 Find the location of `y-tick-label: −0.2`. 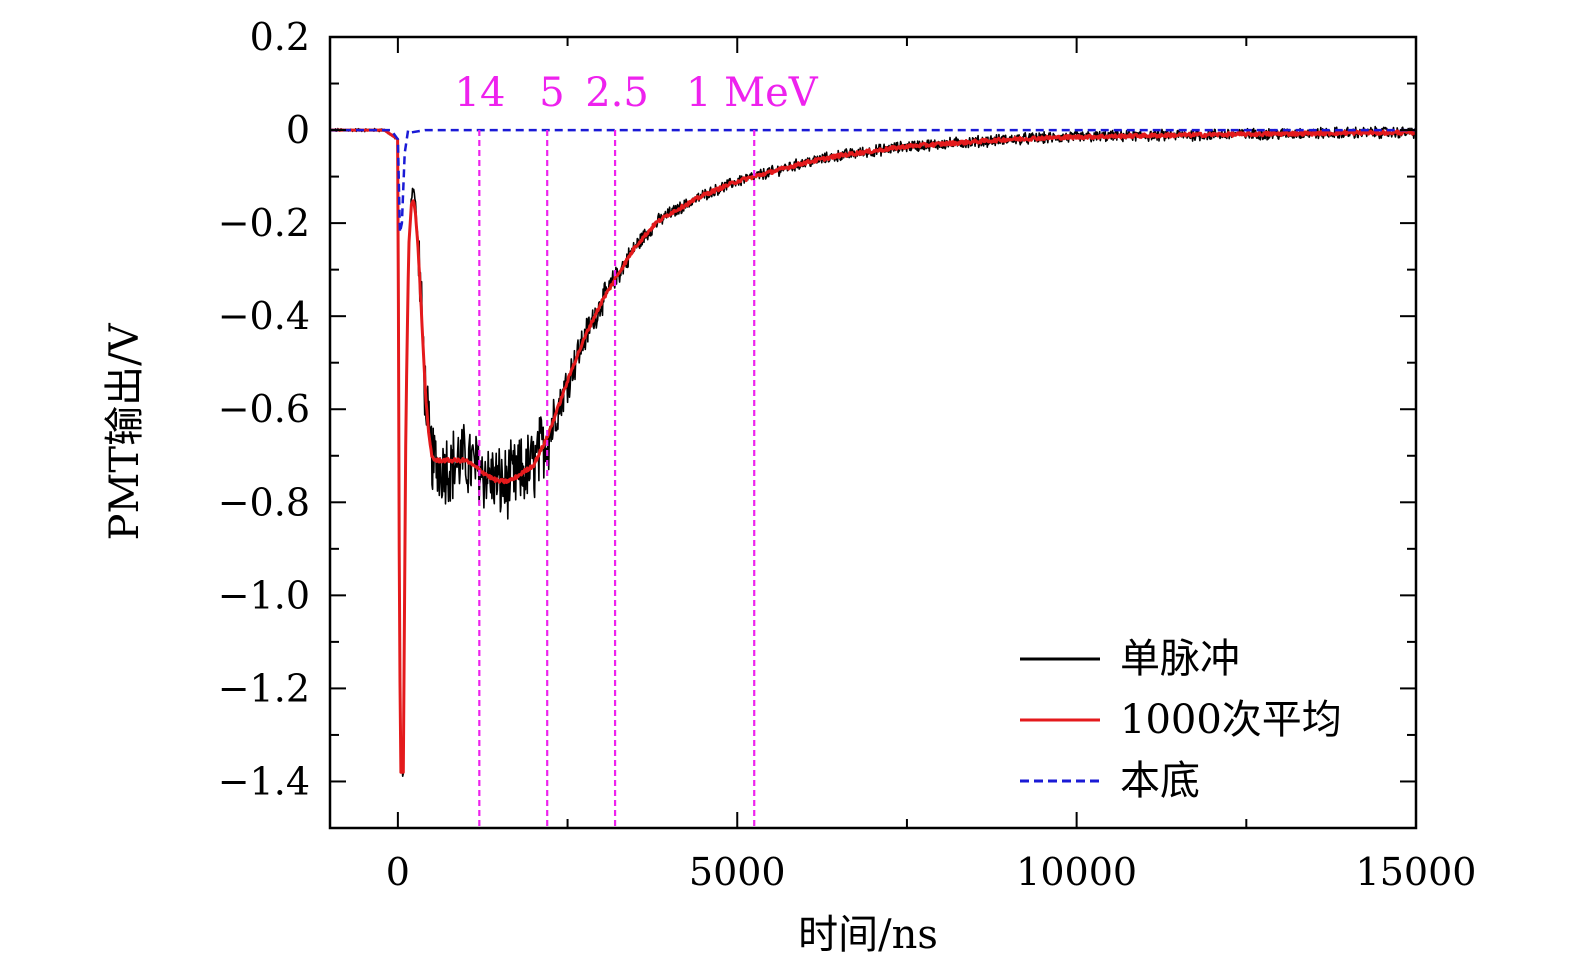

y-tick-label: −0.2 is located at coordinates (264, 223).